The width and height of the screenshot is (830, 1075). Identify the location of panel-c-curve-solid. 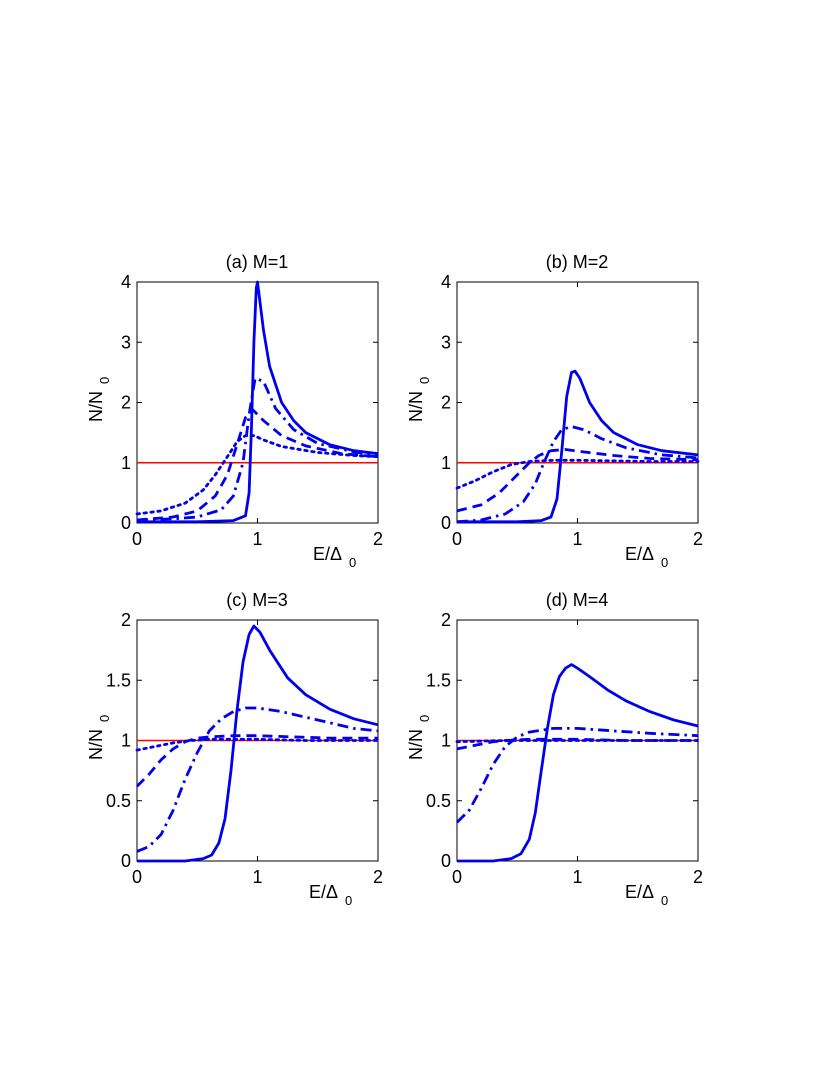
(258, 743).